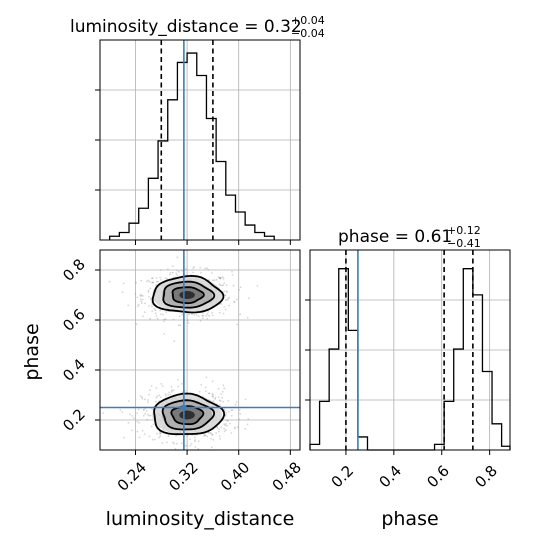 The height and width of the screenshot is (550, 550). I want to click on title-ld-plus: +0.04, so click(308, 20).